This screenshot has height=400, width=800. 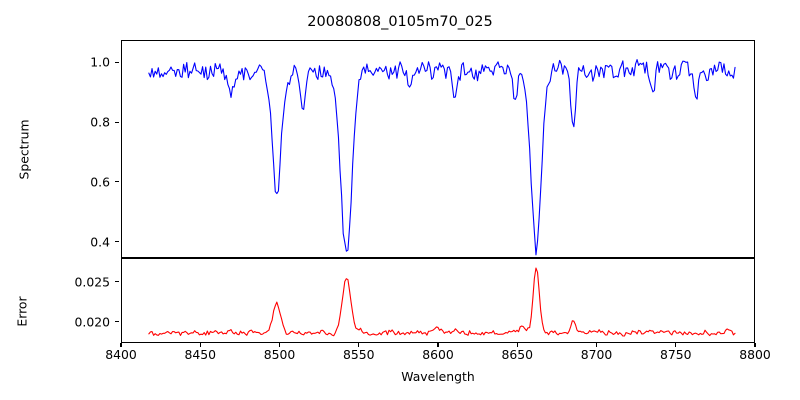 What do you see at coordinates (755, 354) in the screenshot?
I see `x-tick-label: 8800` at bounding box center [755, 354].